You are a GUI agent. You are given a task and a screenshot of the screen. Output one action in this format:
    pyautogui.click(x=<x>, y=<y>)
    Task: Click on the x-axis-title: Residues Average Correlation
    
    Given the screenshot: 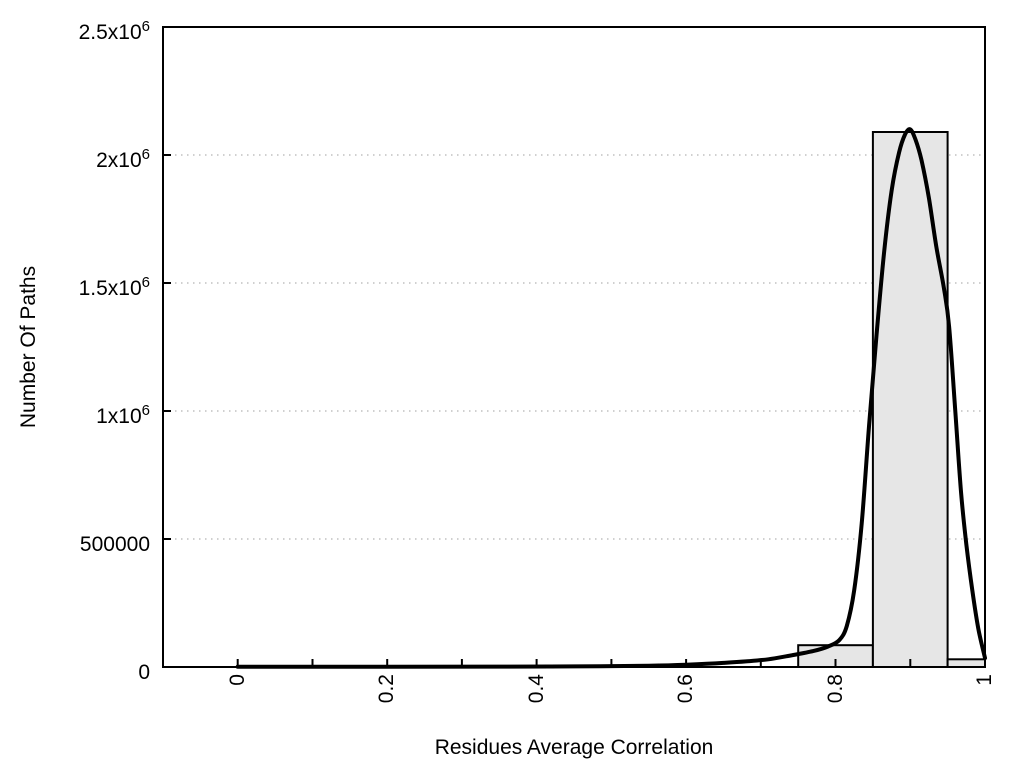 What is the action you would take?
    pyautogui.click(x=574, y=747)
    